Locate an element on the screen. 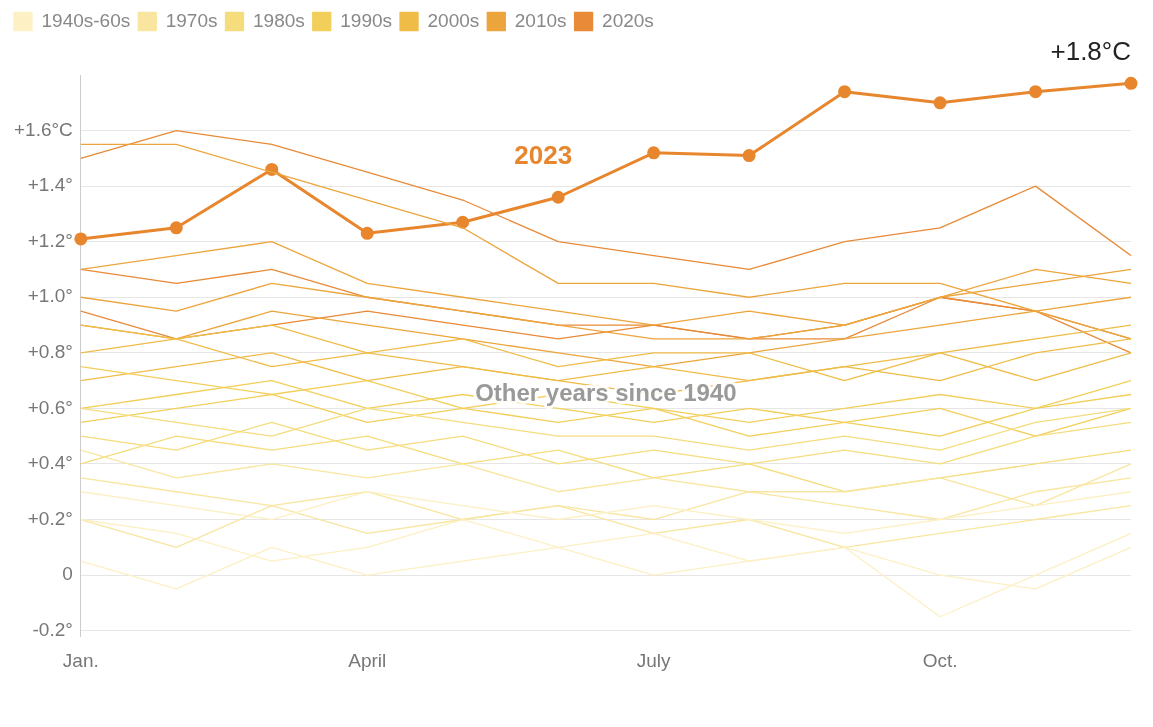 This screenshot has width=1153, height=727. y-tick-label: +1.0° is located at coordinates (50, 296).